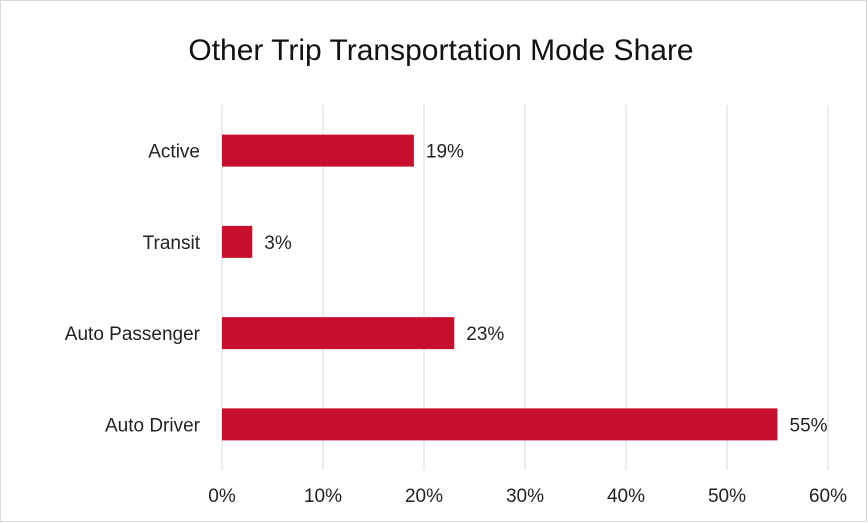 Image resolution: width=868 pixels, height=523 pixels. What do you see at coordinates (133, 334) in the screenshot?
I see `y-tick-label: Auto Passenger` at bounding box center [133, 334].